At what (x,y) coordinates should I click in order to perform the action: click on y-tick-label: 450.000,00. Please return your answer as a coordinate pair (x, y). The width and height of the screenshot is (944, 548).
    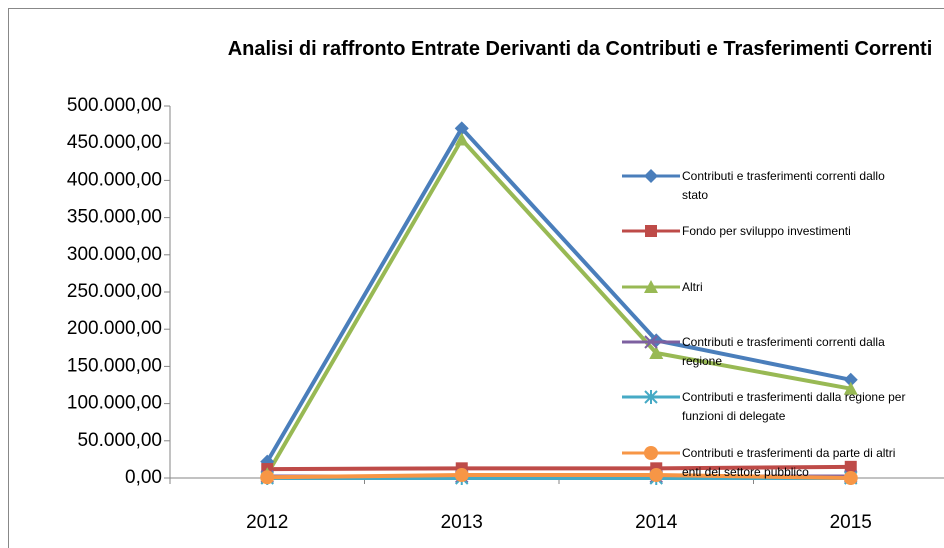
    Looking at the image, I should click on (114, 142).